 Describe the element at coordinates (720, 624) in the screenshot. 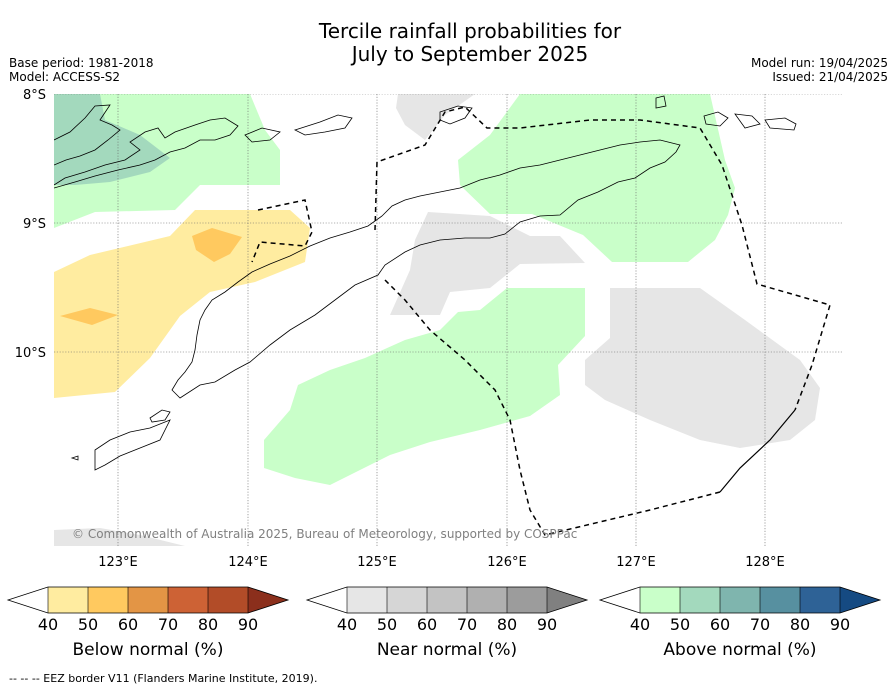

I see `colorbar-above-tick: 60` at that location.